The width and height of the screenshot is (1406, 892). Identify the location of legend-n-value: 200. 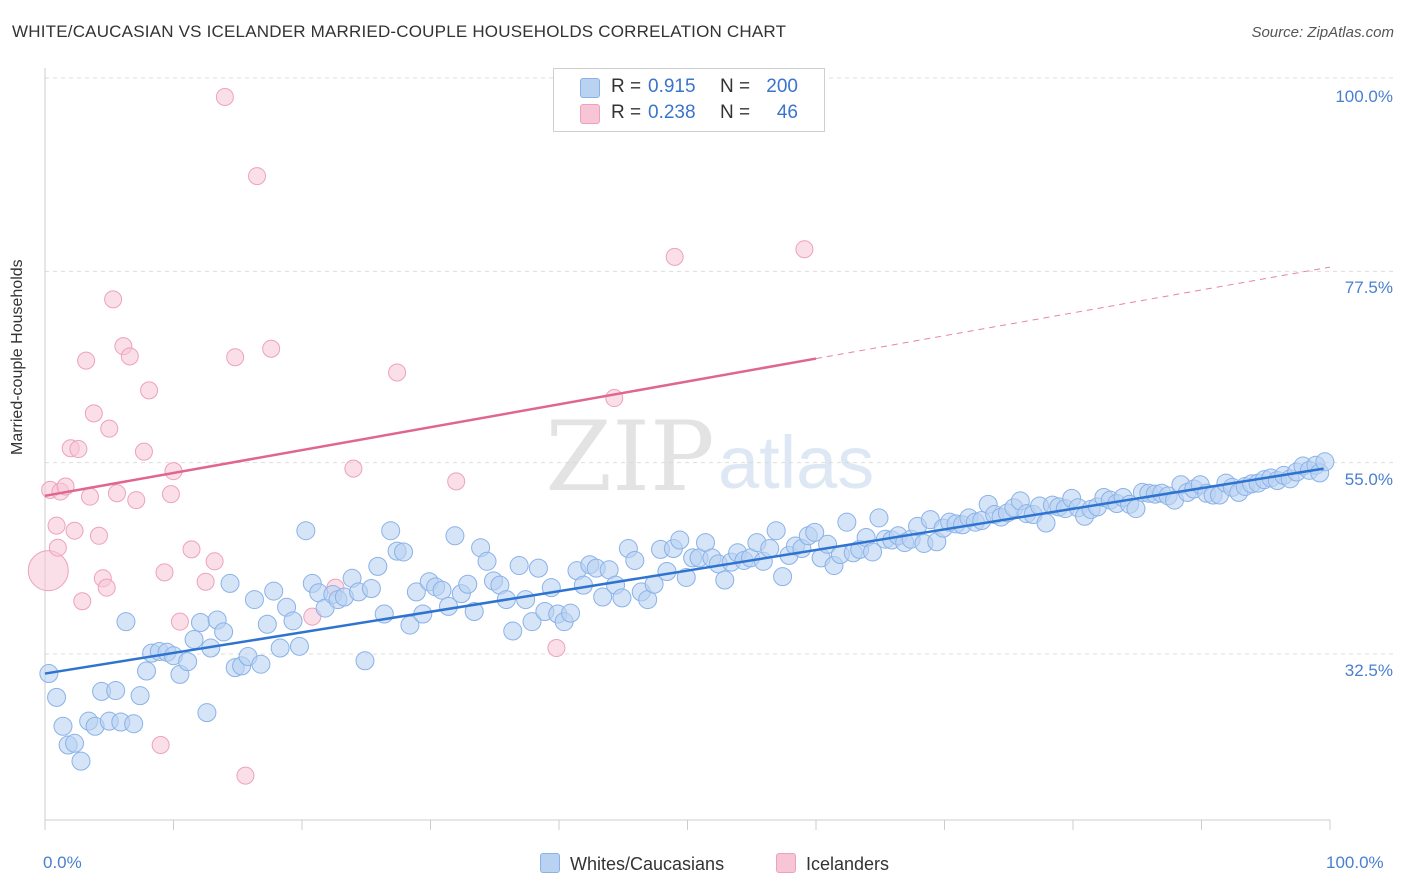
(782, 86).